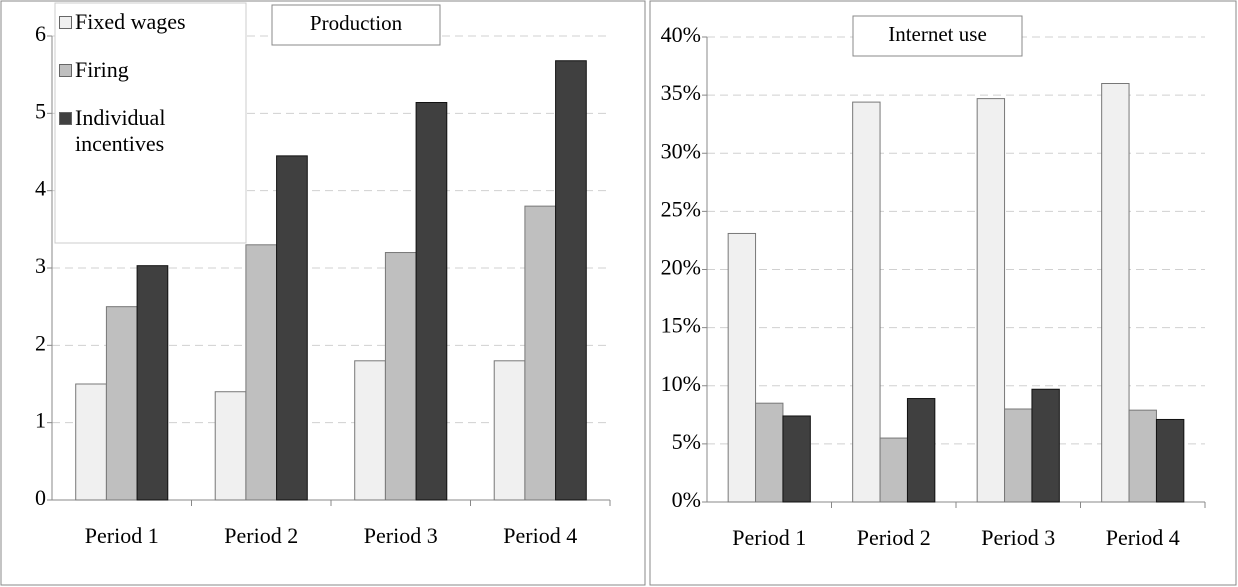 The width and height of the screenshot is (1238, 587). Describe the element at coordinates (681, 92) in the screenshot. I see `y-tick-label: 35%` at that location.